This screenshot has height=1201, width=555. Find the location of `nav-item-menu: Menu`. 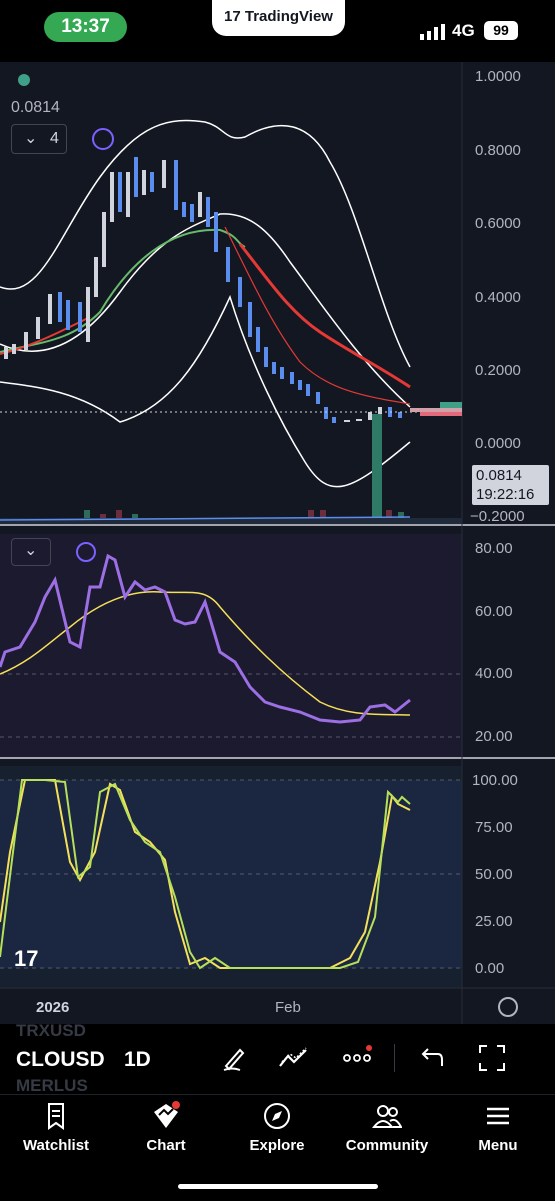

nav-item-menu: Menu is located at coordinates (498, 1135).